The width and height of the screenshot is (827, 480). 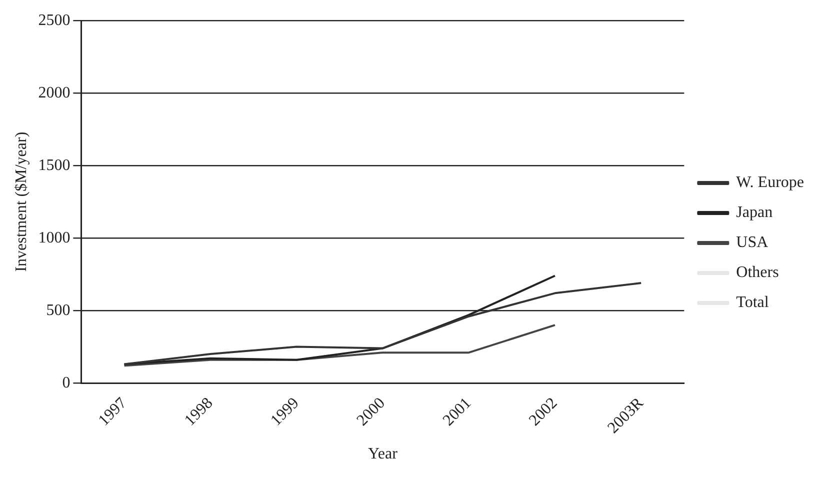 What do you see at coordinates (54, 93) in the screenshot?
I see `y-tick-label: 2000` at bounding box center [54, 93].